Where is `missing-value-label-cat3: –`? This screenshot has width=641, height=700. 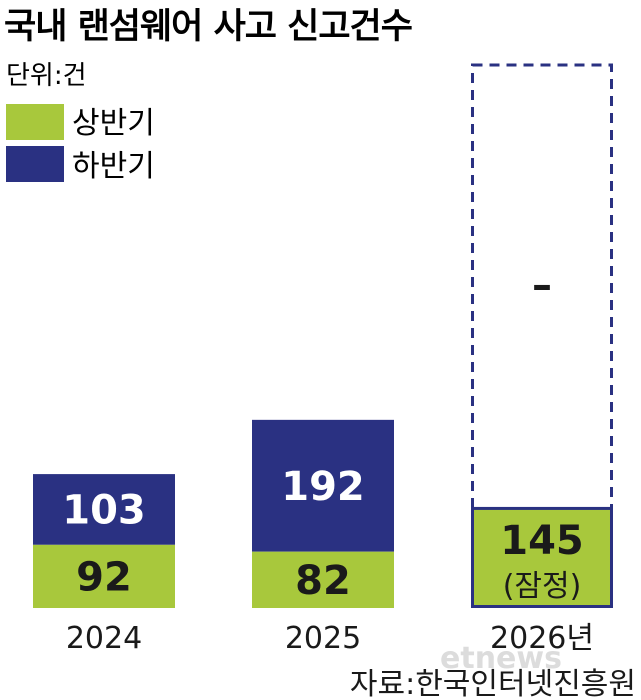
missing-value-label-cat3: – is located at coordinates (542, 286).